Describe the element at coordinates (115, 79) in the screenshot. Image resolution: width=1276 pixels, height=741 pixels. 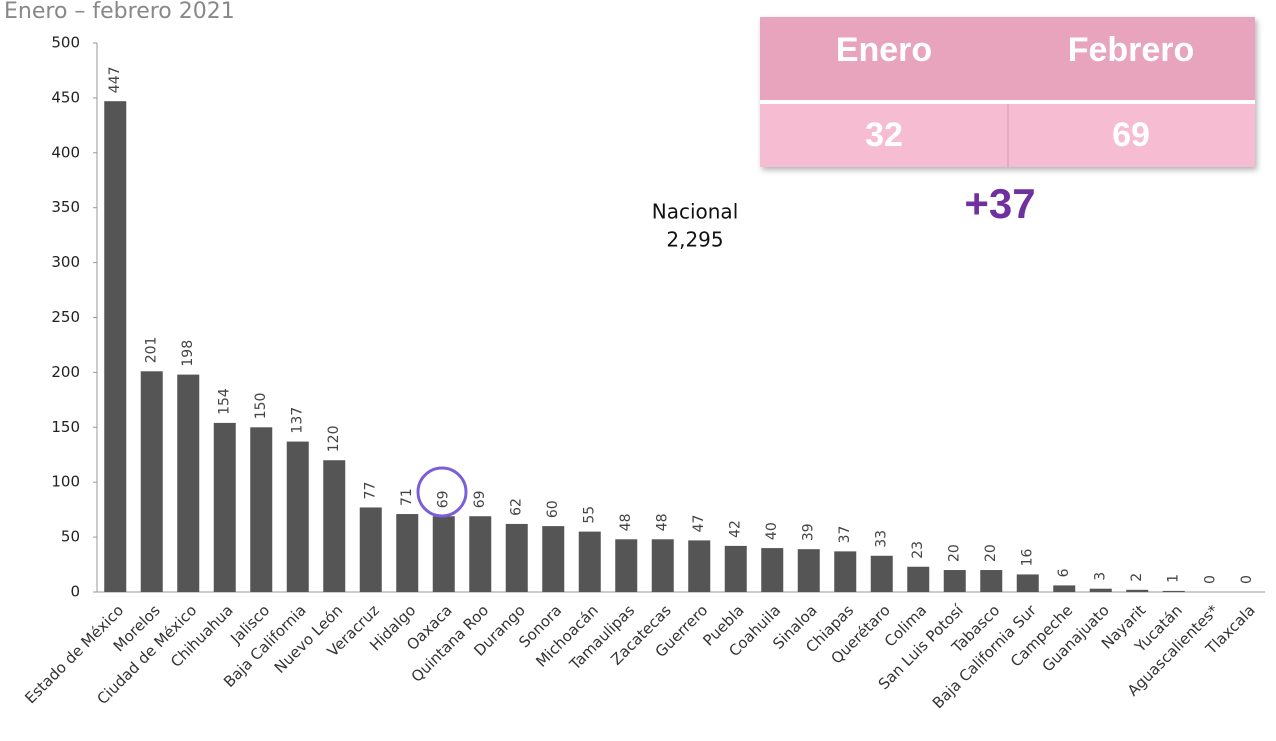
I see `value-label: 447` at that location.